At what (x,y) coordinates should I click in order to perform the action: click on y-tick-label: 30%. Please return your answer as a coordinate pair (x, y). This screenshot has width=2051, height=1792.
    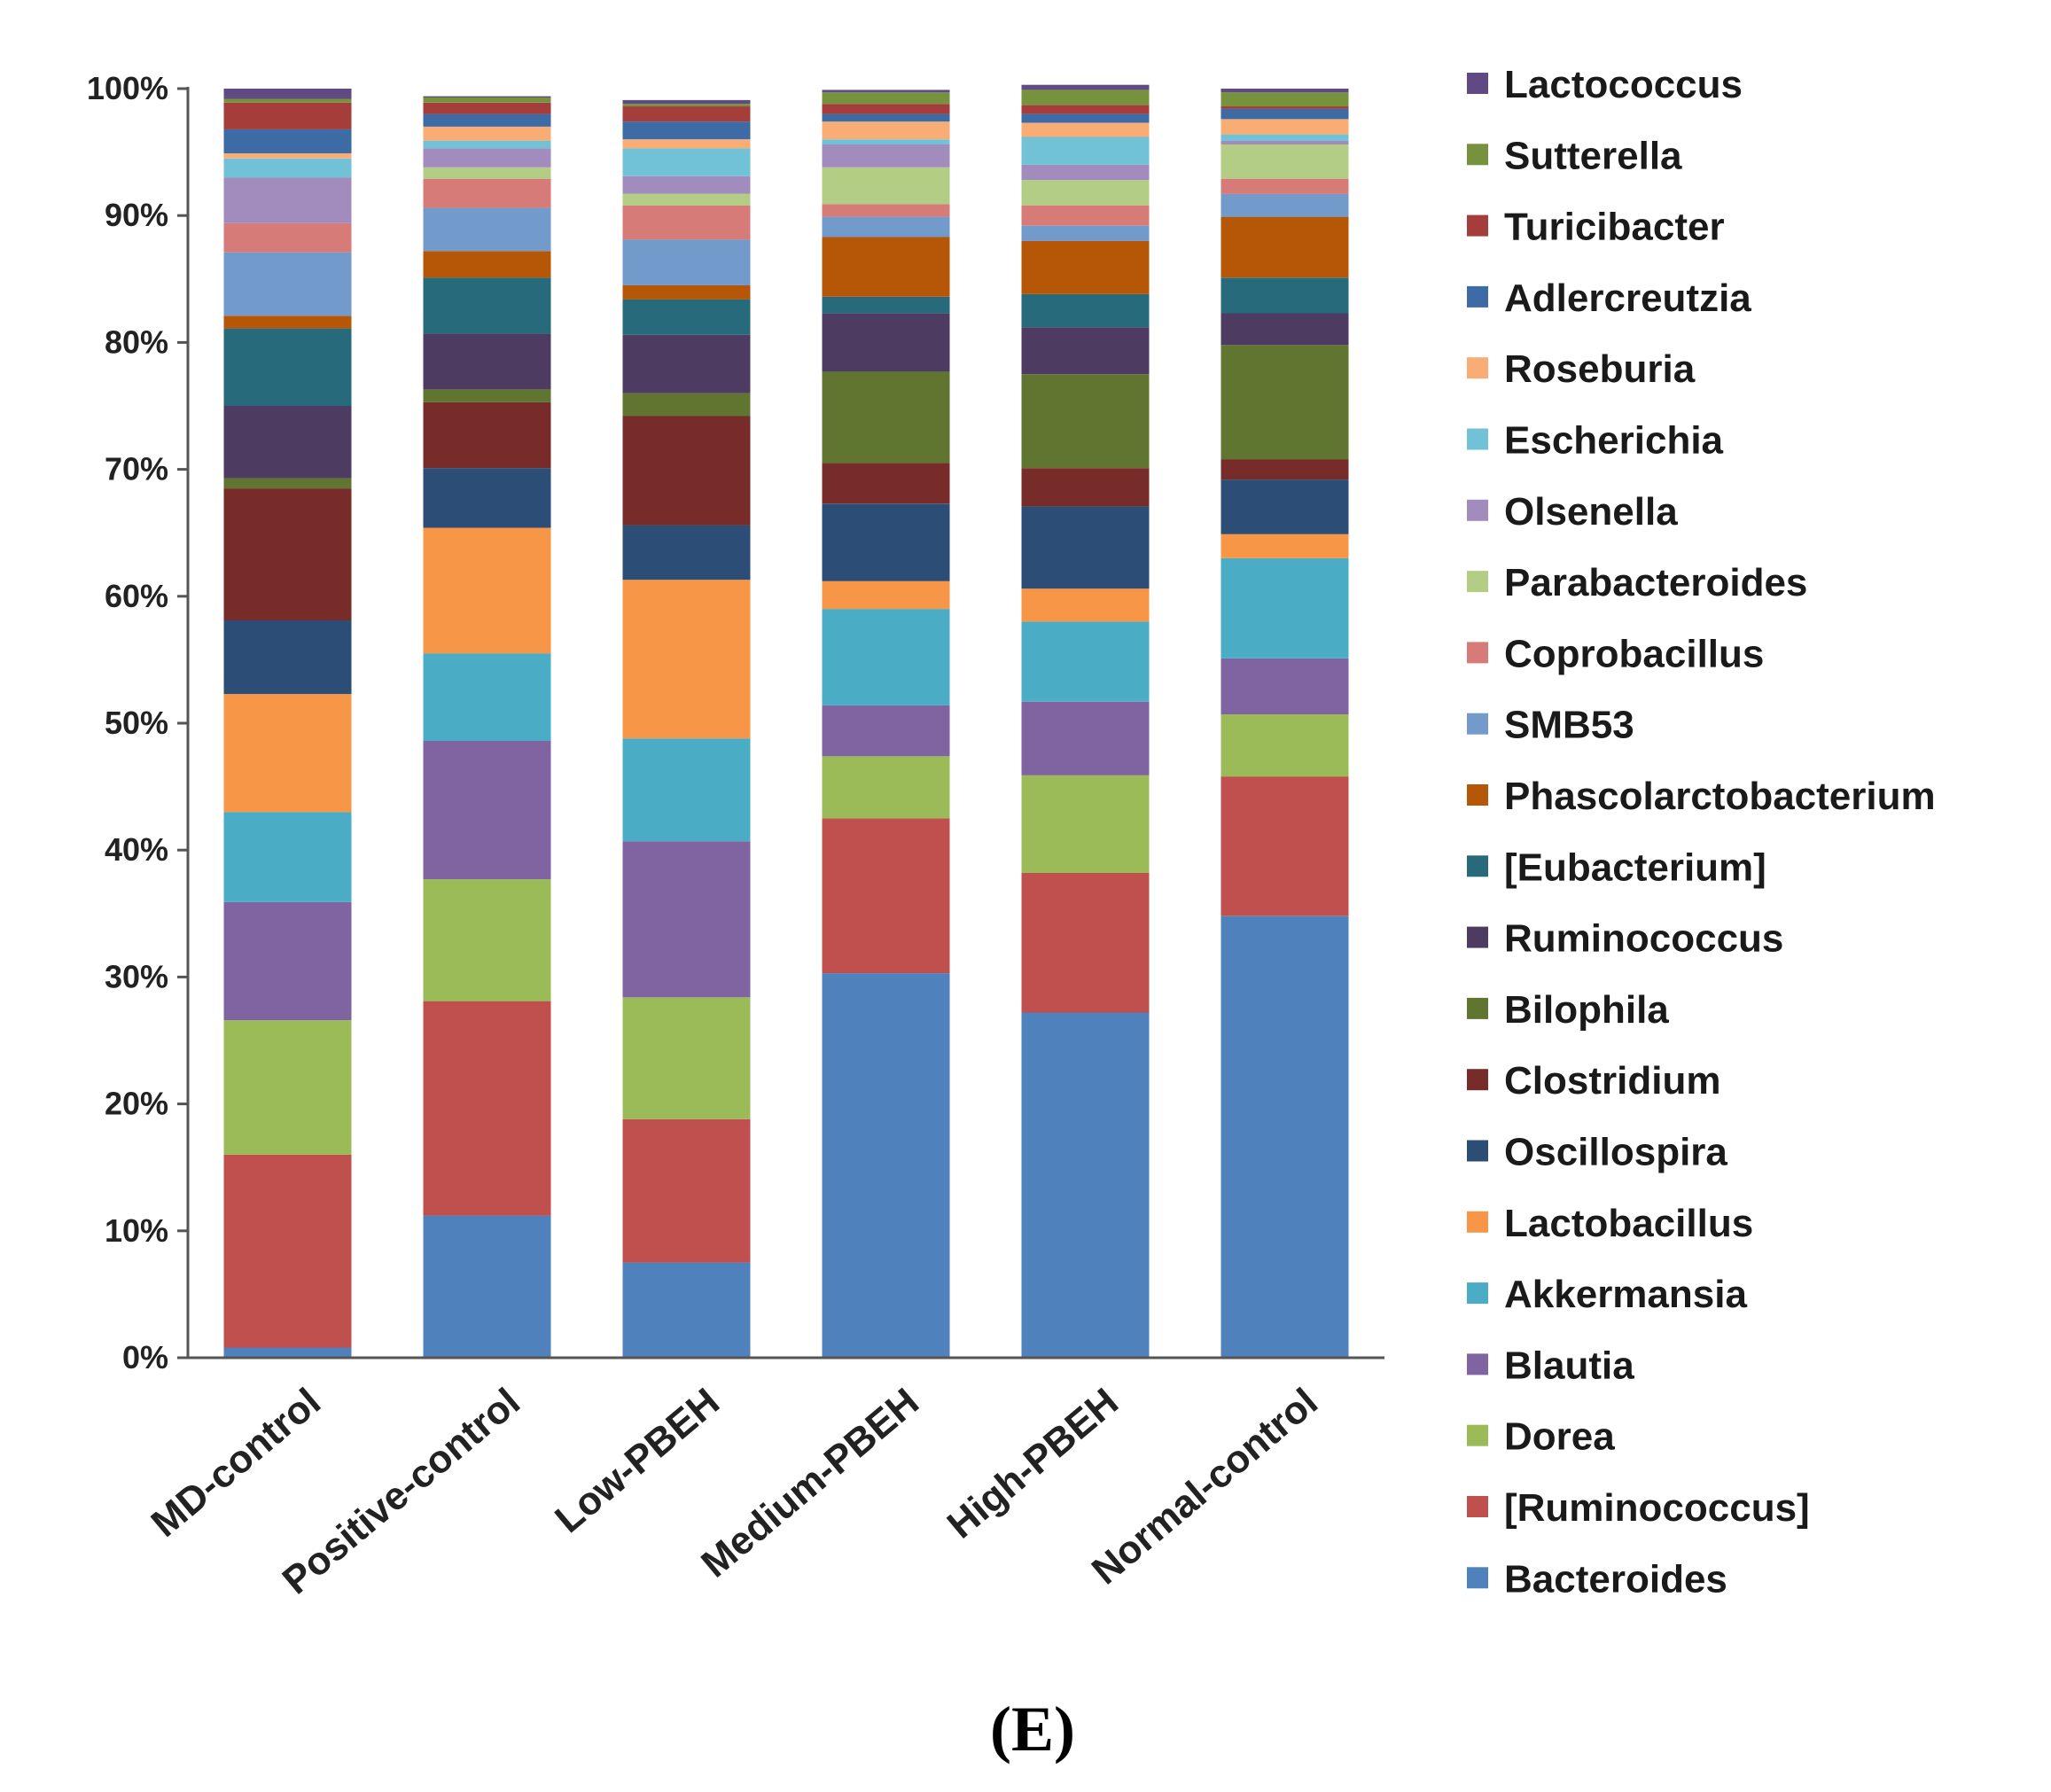
    Looking at the image, I should click on (136, 976).